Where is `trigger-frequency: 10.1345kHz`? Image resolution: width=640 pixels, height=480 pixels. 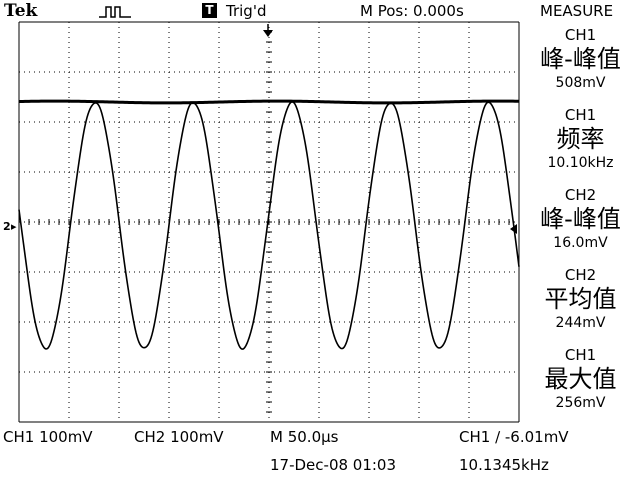 trigger-frequency: 10.1345kHz is located at coordinates (504, 465).